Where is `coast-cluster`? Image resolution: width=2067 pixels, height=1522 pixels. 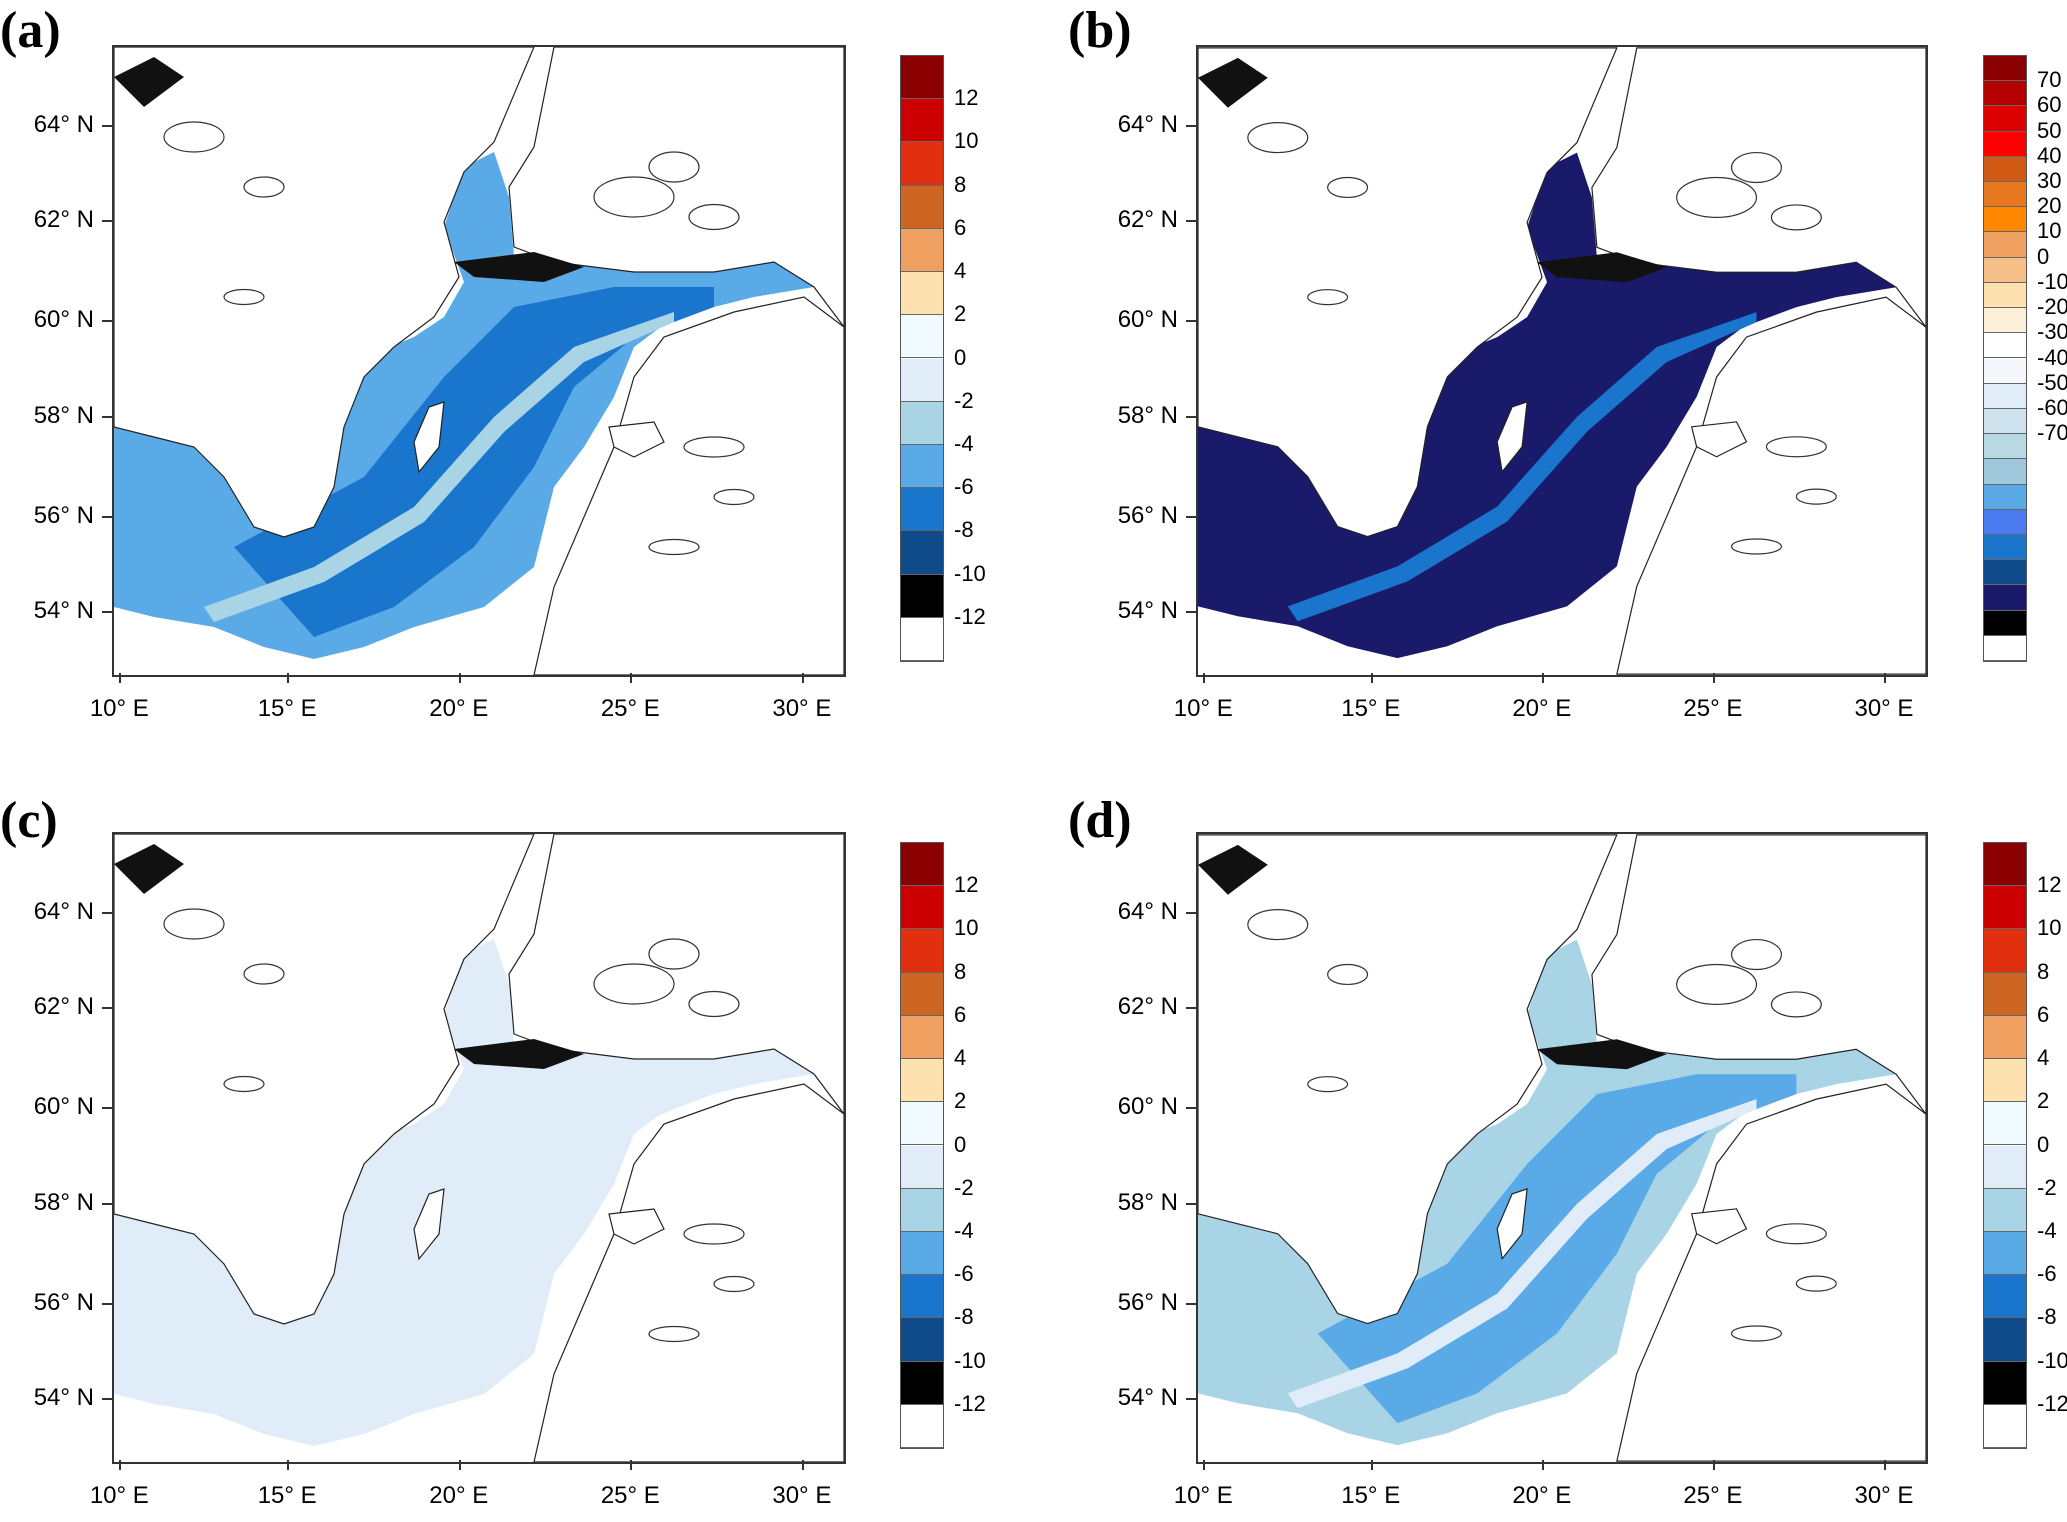
coast-cluster is located at coordinates (149, 869).